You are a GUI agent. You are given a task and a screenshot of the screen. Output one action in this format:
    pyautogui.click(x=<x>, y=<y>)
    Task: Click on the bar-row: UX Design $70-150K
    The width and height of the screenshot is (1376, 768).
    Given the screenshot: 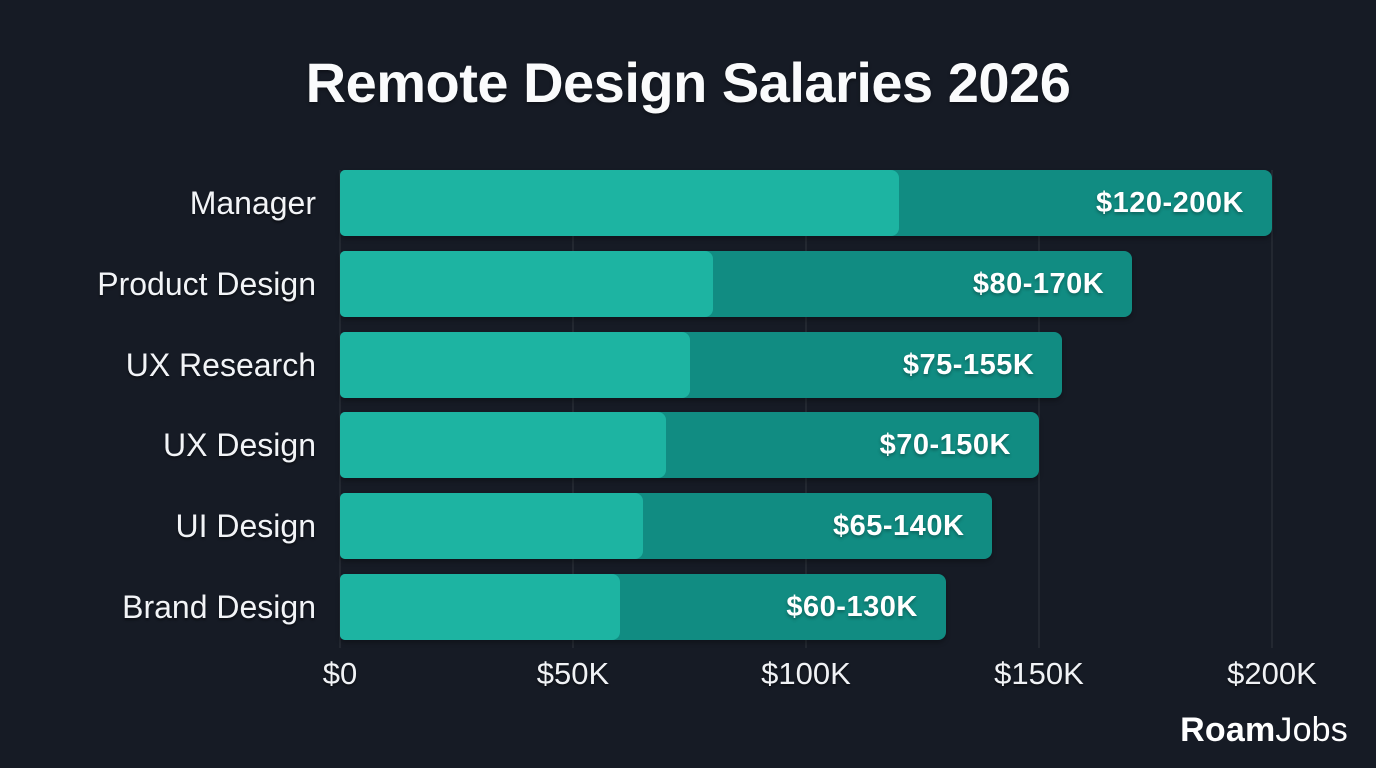 What is the action you would take?
    pyautogui.click(x=717, y=445)
    